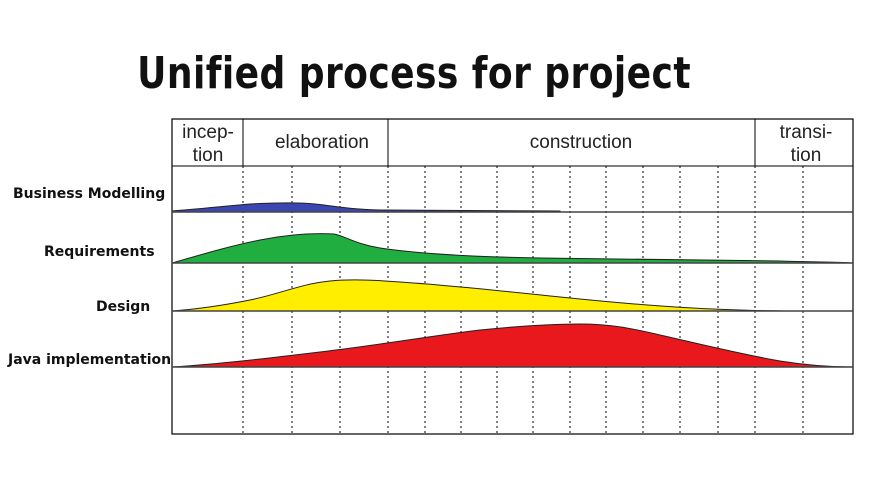 The width and height of the screenshot is (896, 480). What do you see at coordinates (581, 142) in the screenshot?
I see `phase-label-construction: construction` at bounding box center [581, 142].